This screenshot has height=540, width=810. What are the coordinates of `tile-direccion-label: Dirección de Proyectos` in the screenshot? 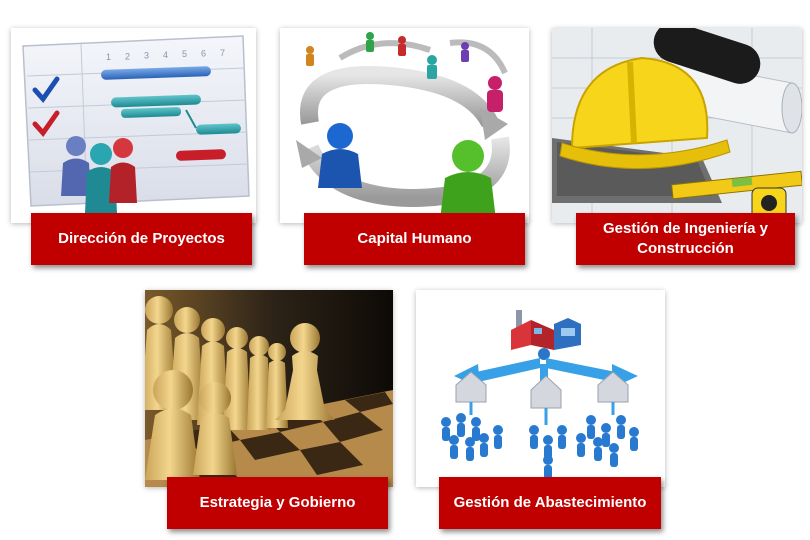 It's located at (141, 238).